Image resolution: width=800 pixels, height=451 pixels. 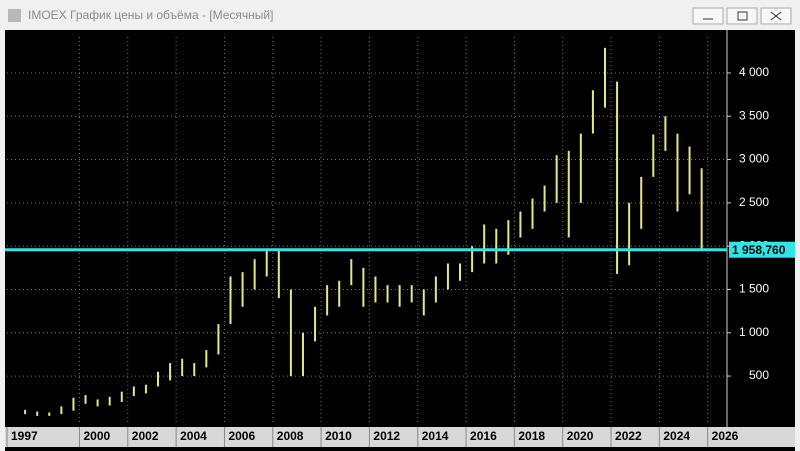 What do you see at coordinates (754, 202) in the screenshot?
I see `y-tick-label: 2 500` at bounding box center [754, 202].